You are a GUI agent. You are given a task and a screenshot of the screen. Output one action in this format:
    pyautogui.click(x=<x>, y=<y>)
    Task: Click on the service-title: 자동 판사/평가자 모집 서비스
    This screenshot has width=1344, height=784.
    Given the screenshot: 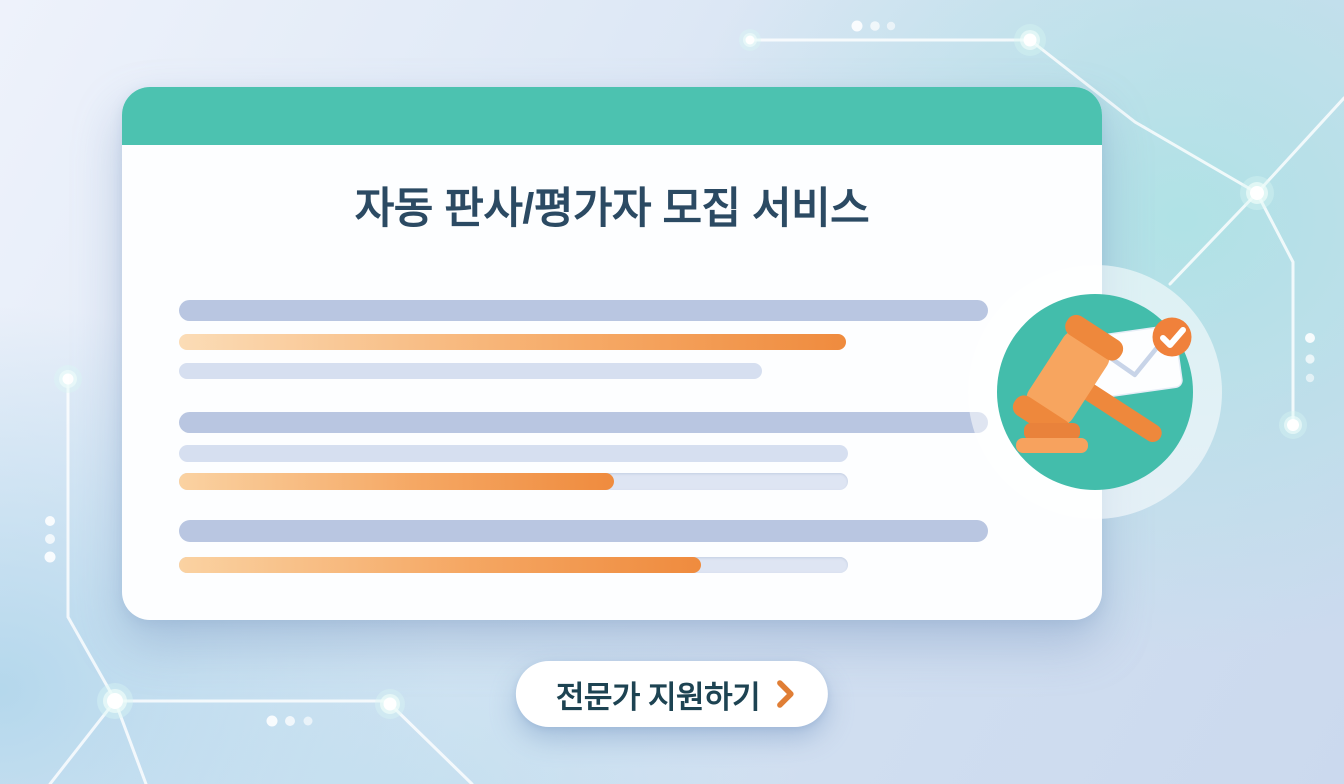 What is the action you would take?
    pyautogui.click(x=612, y=209)
    